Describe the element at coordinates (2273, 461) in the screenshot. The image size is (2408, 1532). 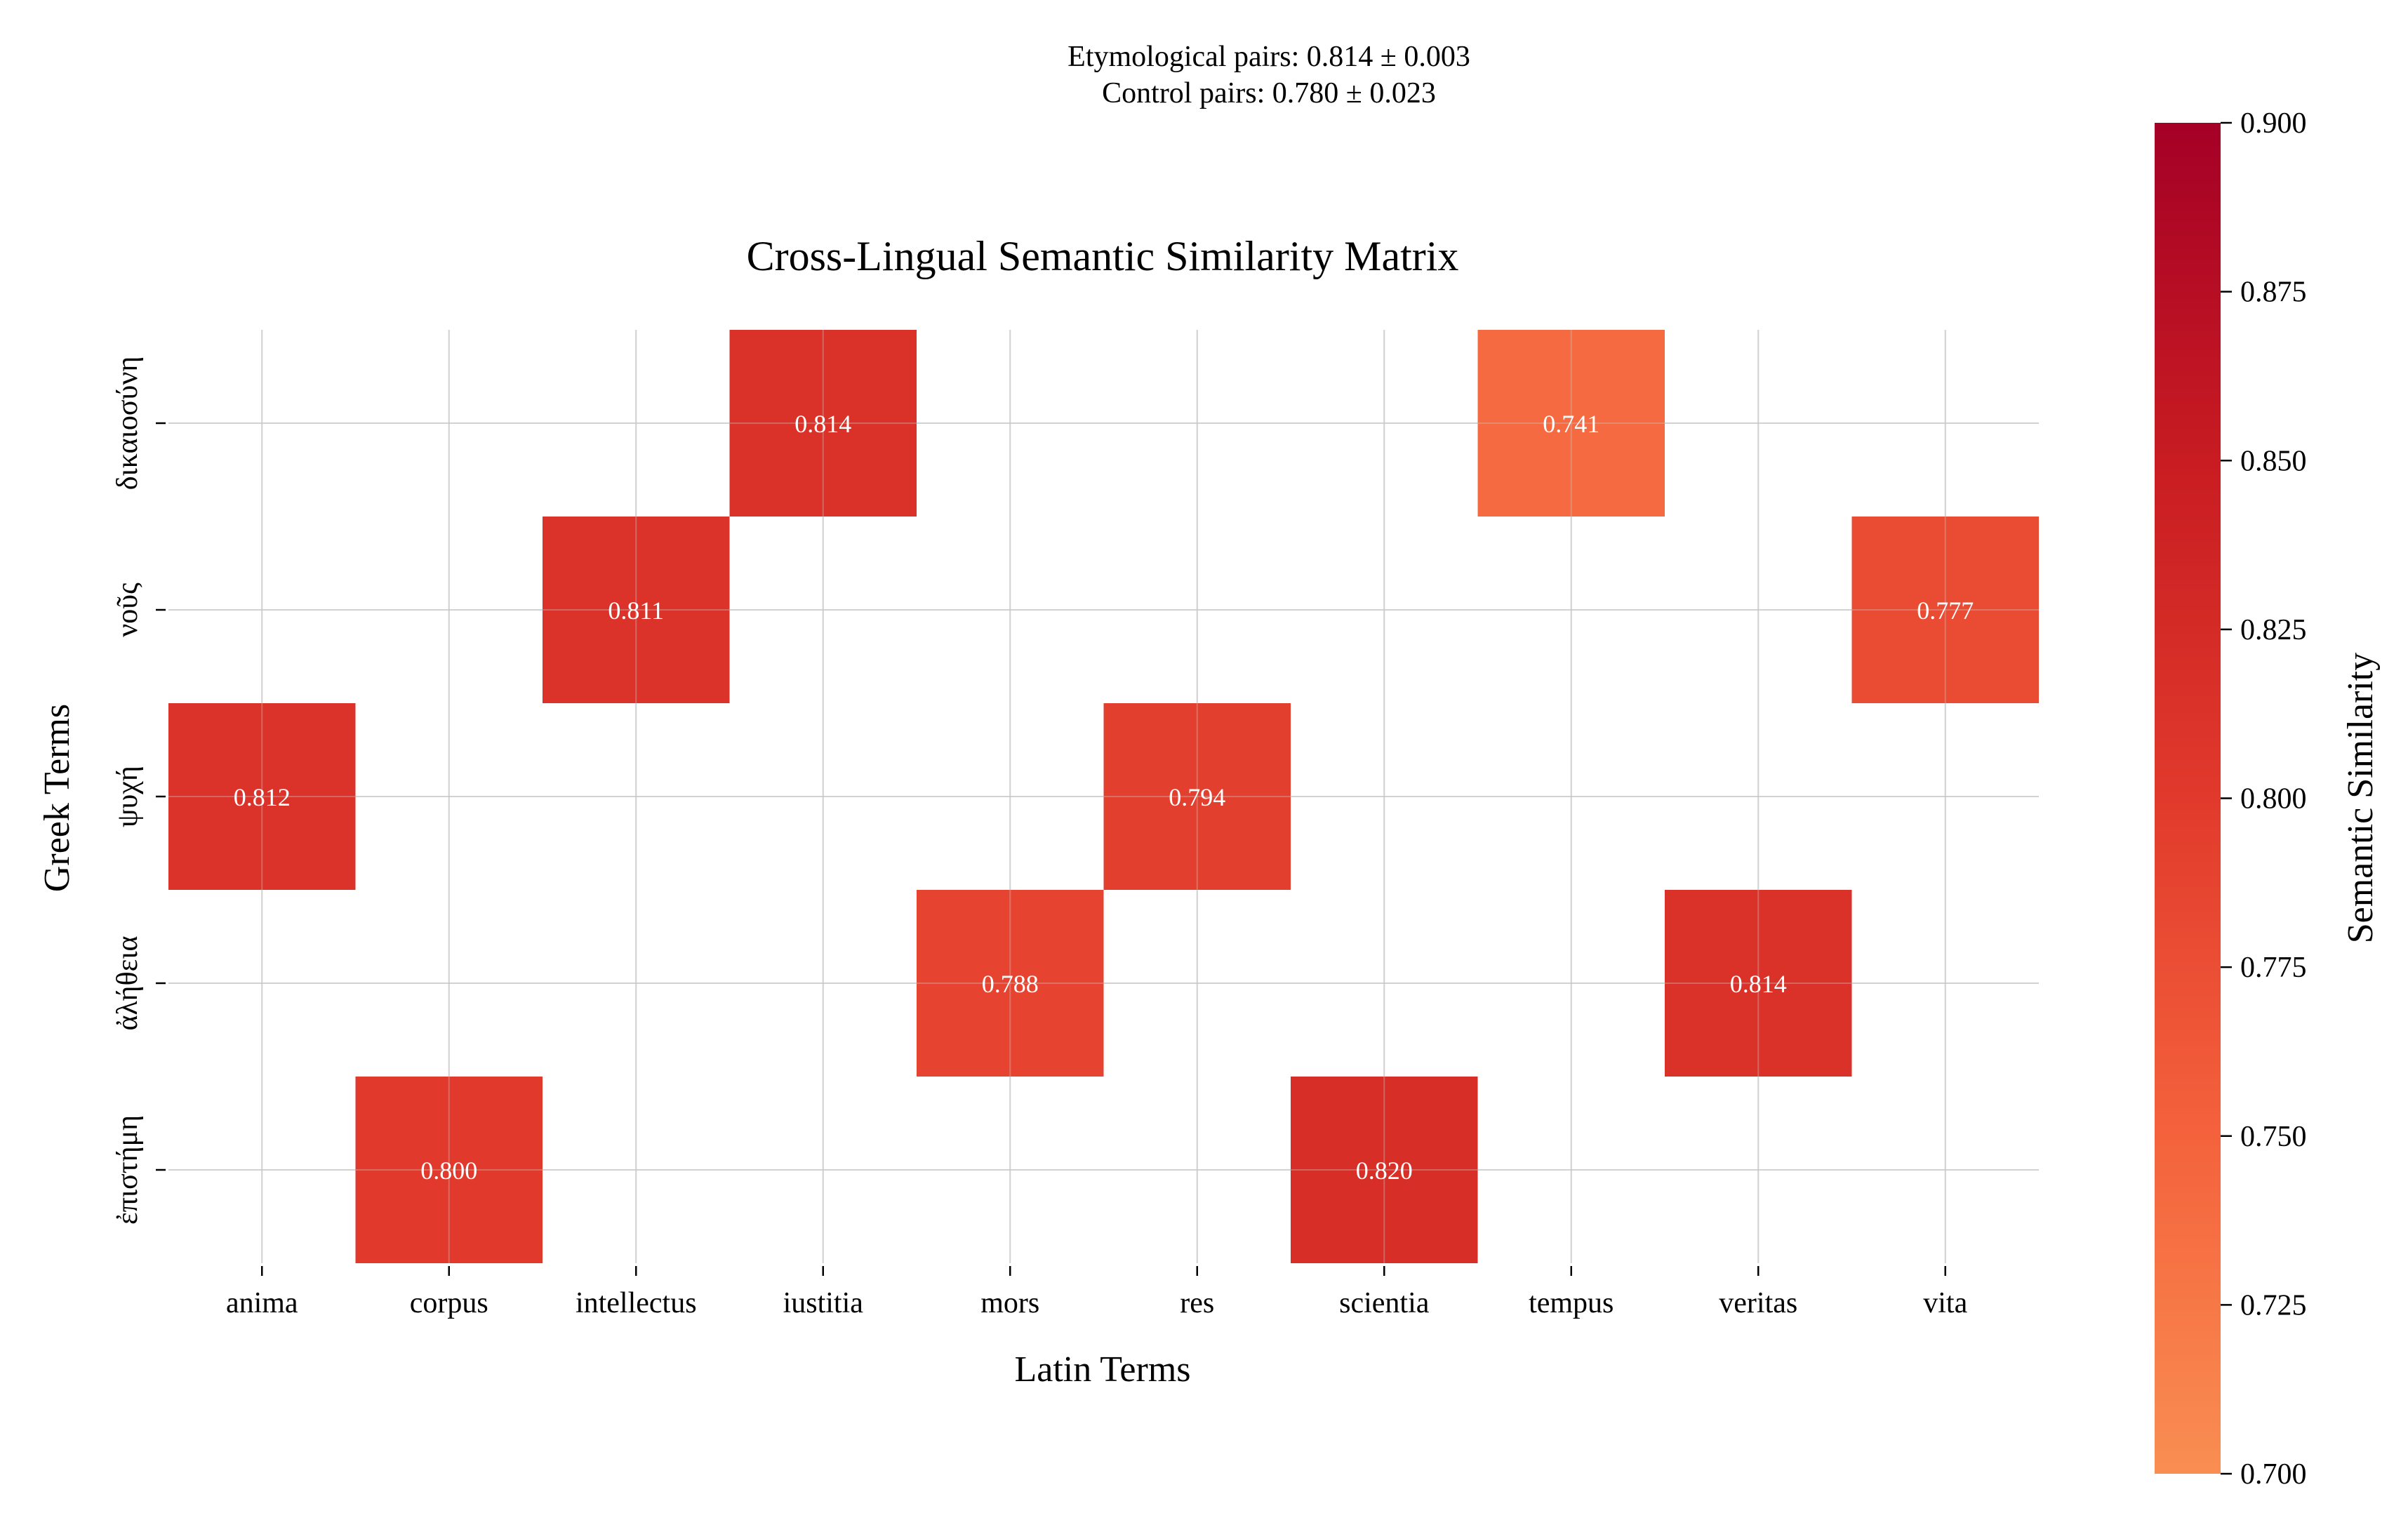
I see `colorbar-tick-label: 0.850` at that location.